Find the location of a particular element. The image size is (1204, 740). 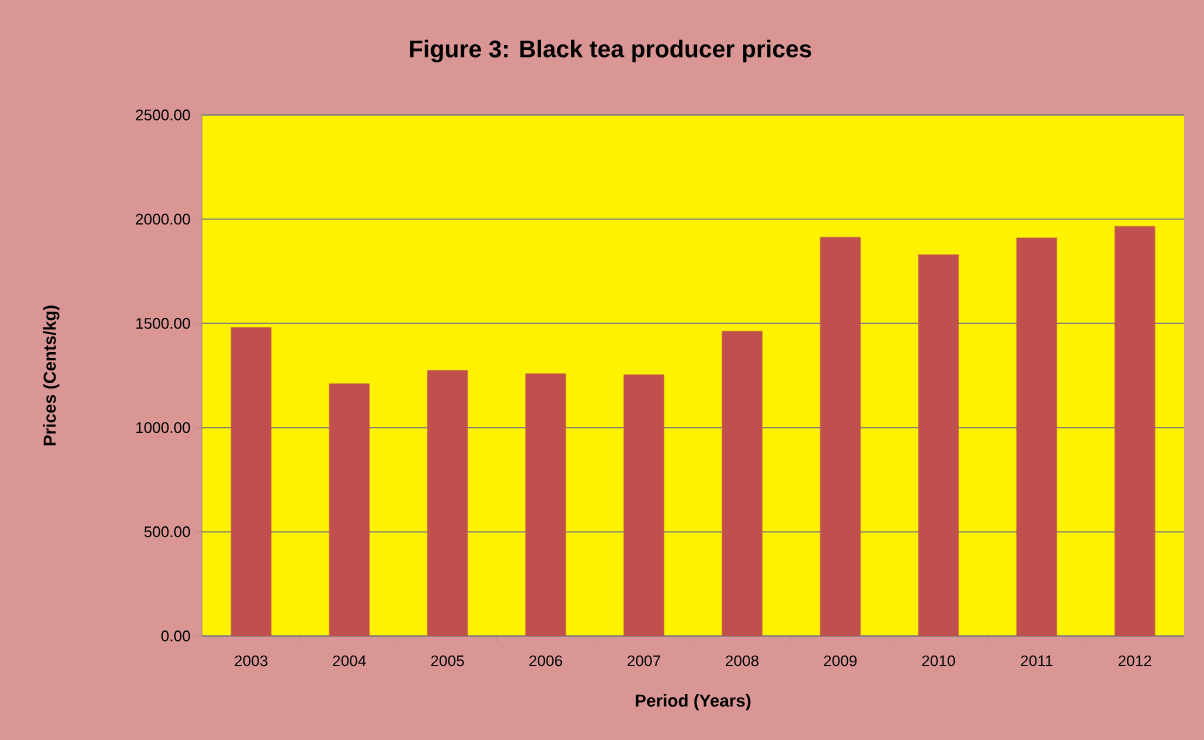

y-tick-label: 500.00 is located at coordinates (167, 532).